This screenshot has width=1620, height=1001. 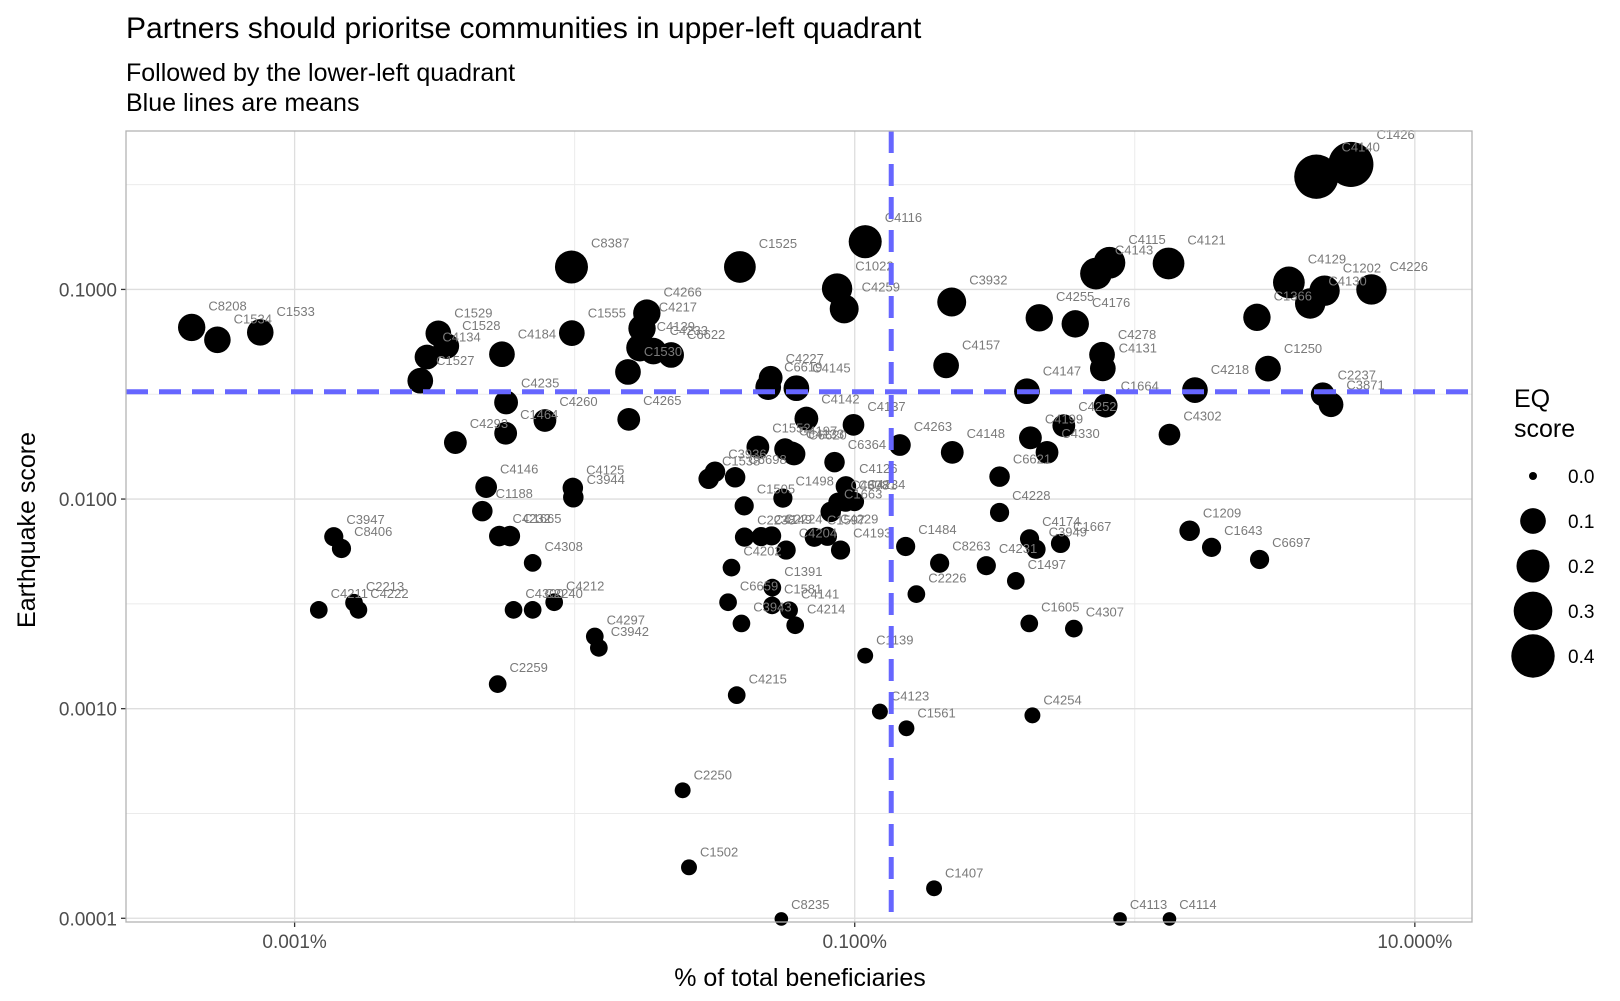 I want to click on legend-label: 0.4, so click(x=1581, y=657).